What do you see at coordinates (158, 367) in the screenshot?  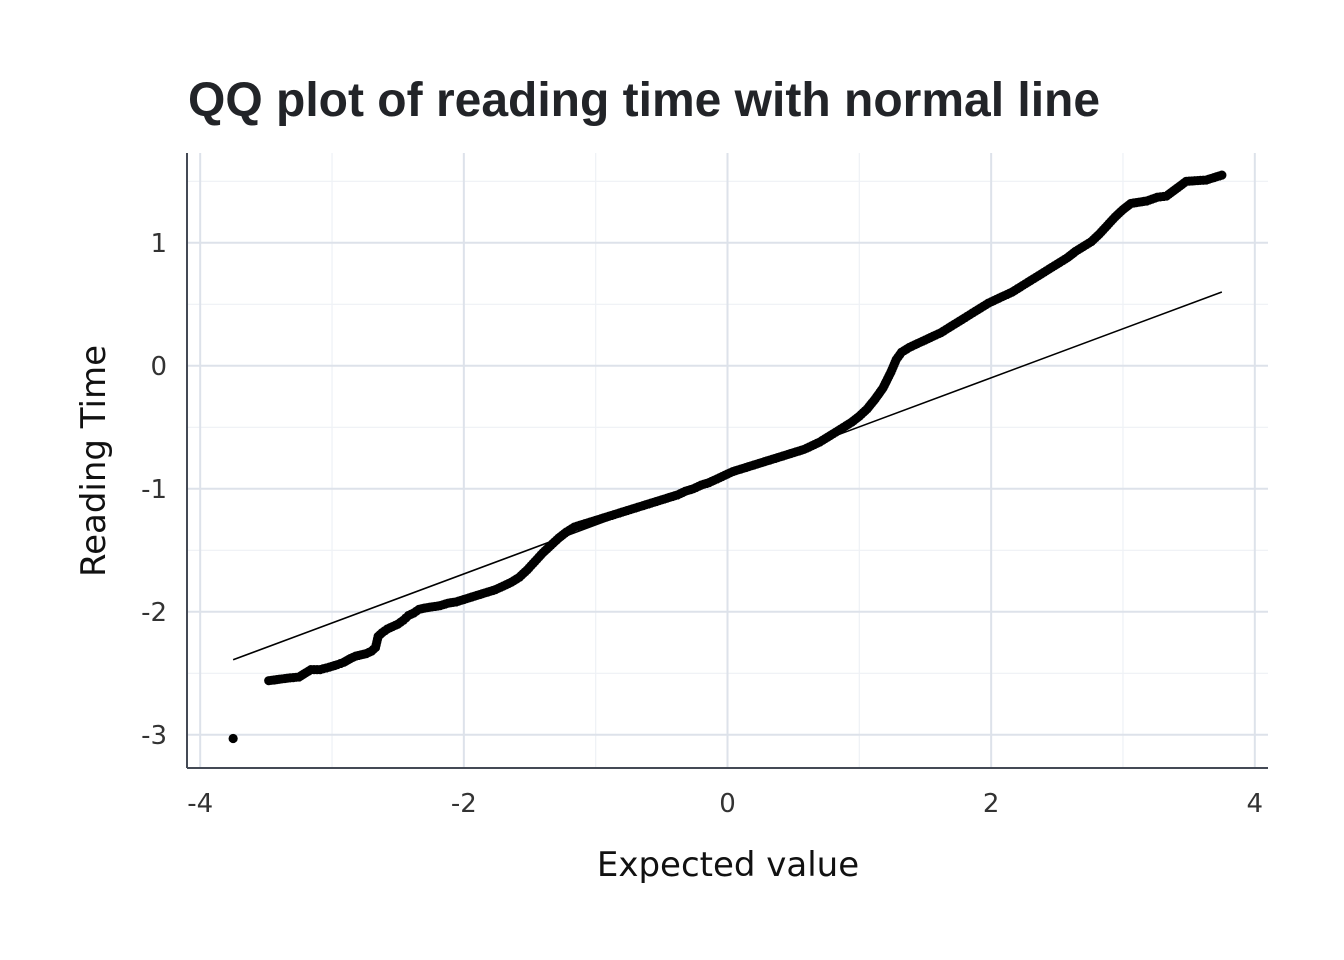 I see `y-tick-label: 0` at bounding box center [158, 367].